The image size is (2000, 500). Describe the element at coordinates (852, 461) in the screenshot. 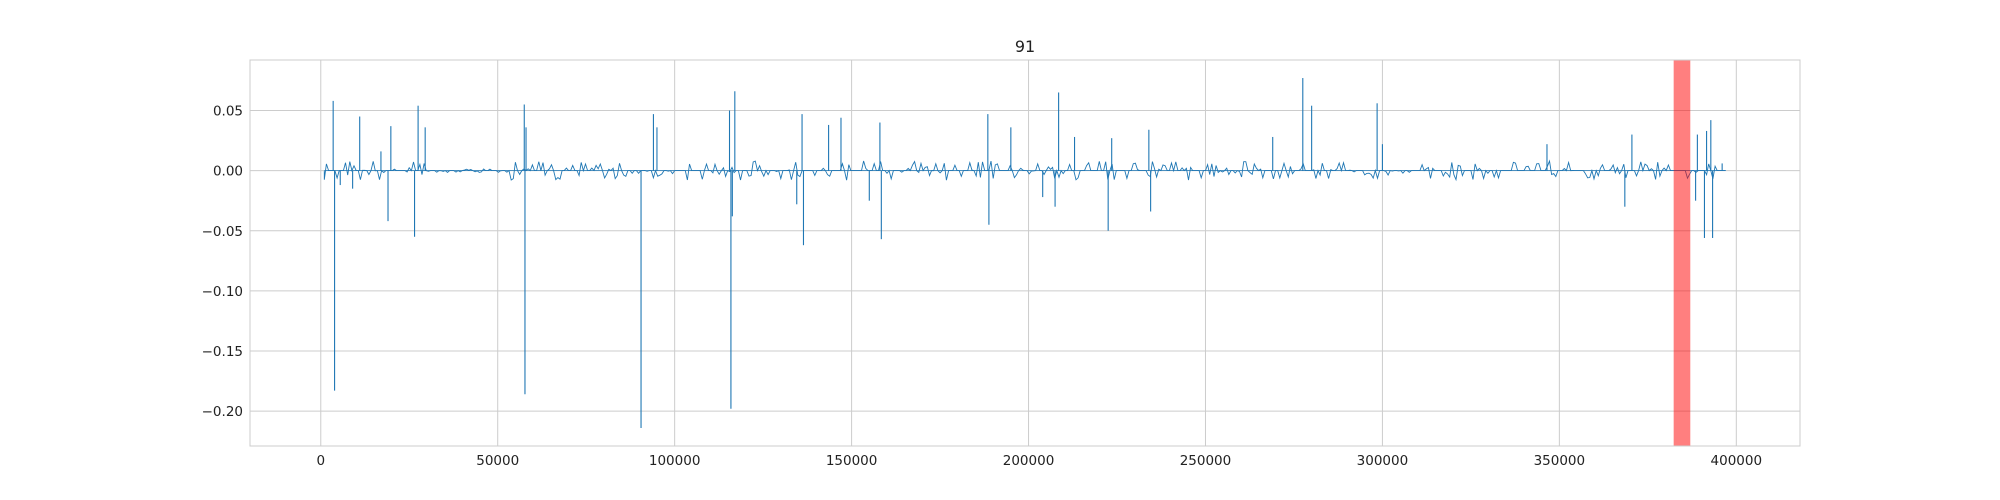

I see `x-tick-label: 150000` at that location.